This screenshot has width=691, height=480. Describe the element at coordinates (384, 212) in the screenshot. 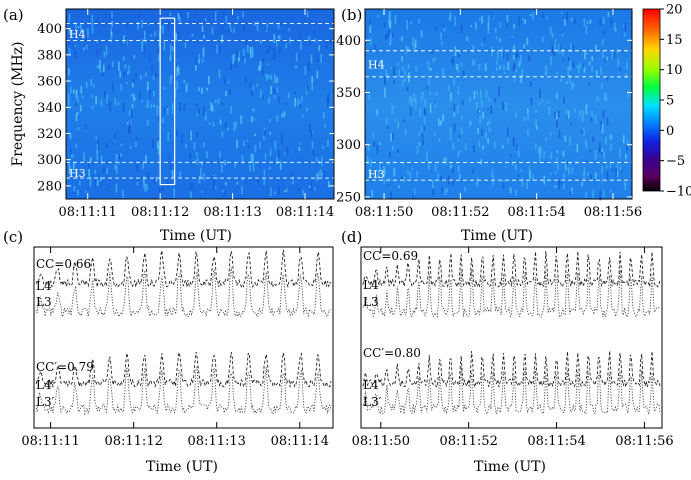

I see `x-tick-label: 08:11:50` at that location.